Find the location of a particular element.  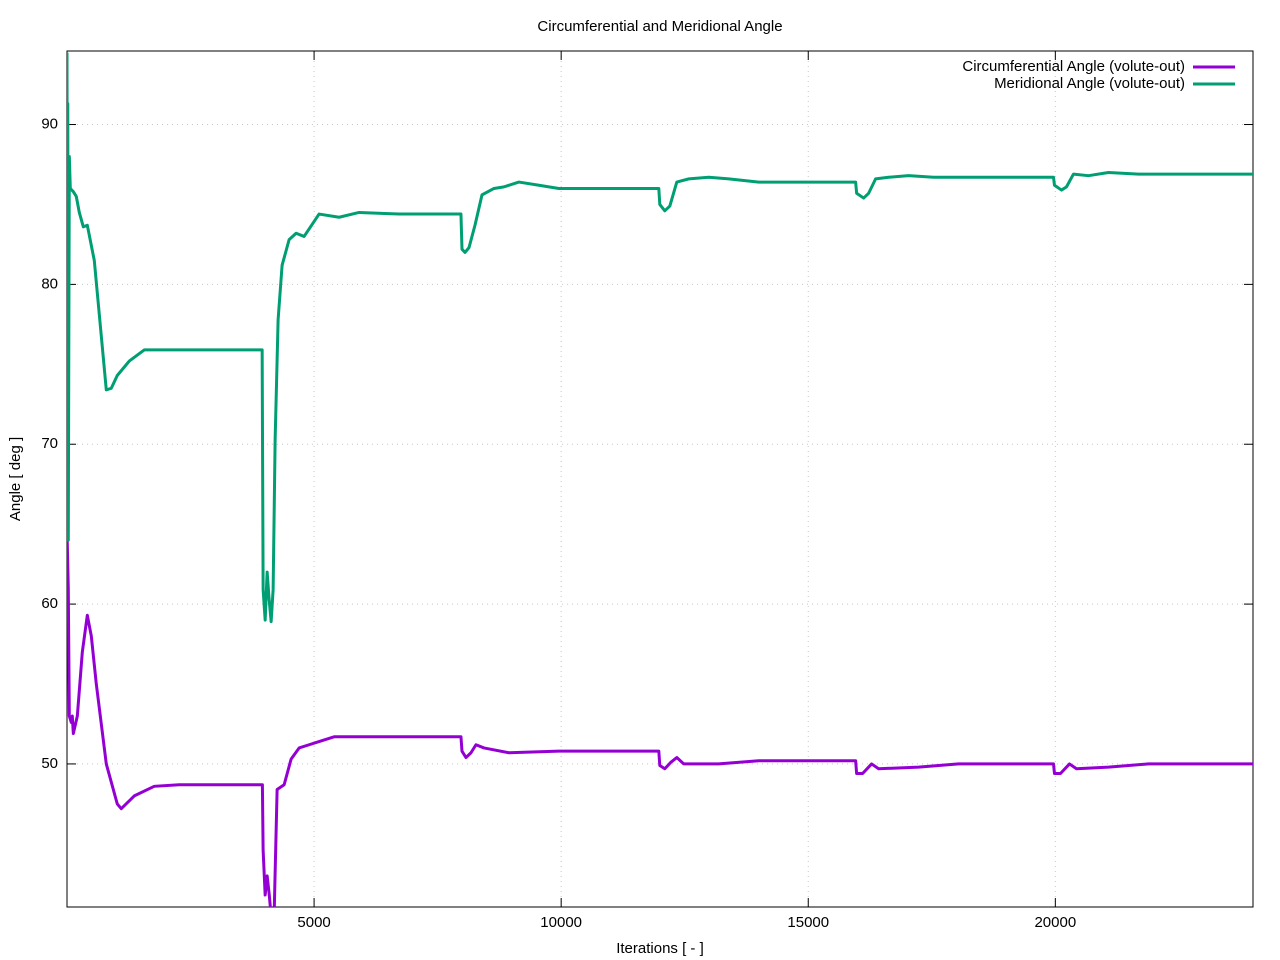

x-tick-label: 15000 is located at coordinates (808, 922).